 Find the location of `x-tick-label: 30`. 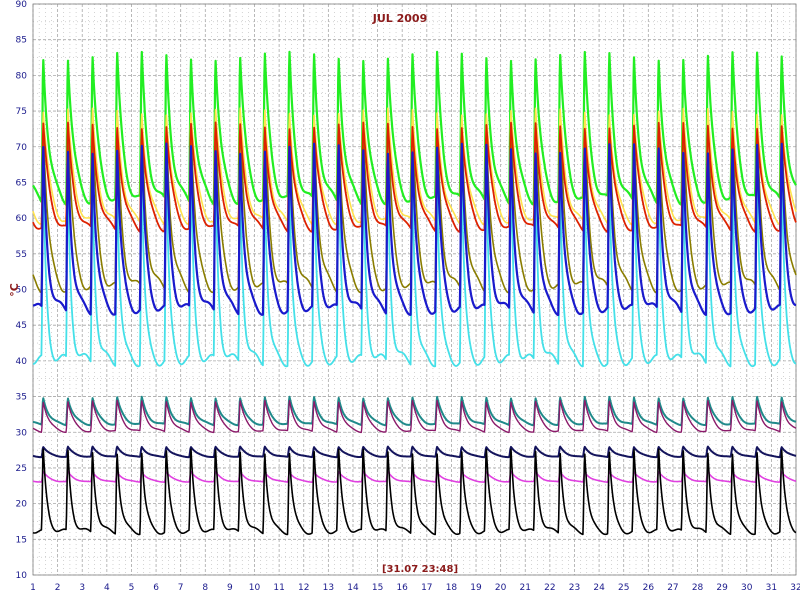

x-tick-label: 30 is located at coordinates (747, 588).